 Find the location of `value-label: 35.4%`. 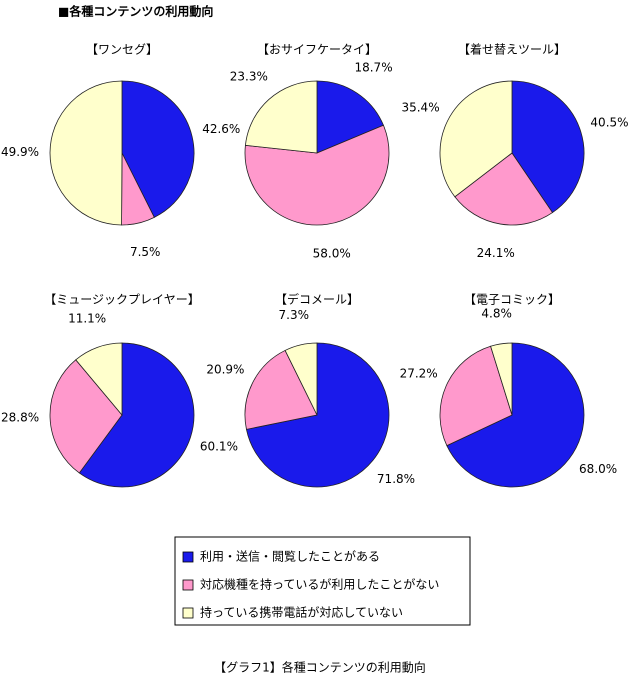

value-label: 35.4% is located at coordinates (420, 107).